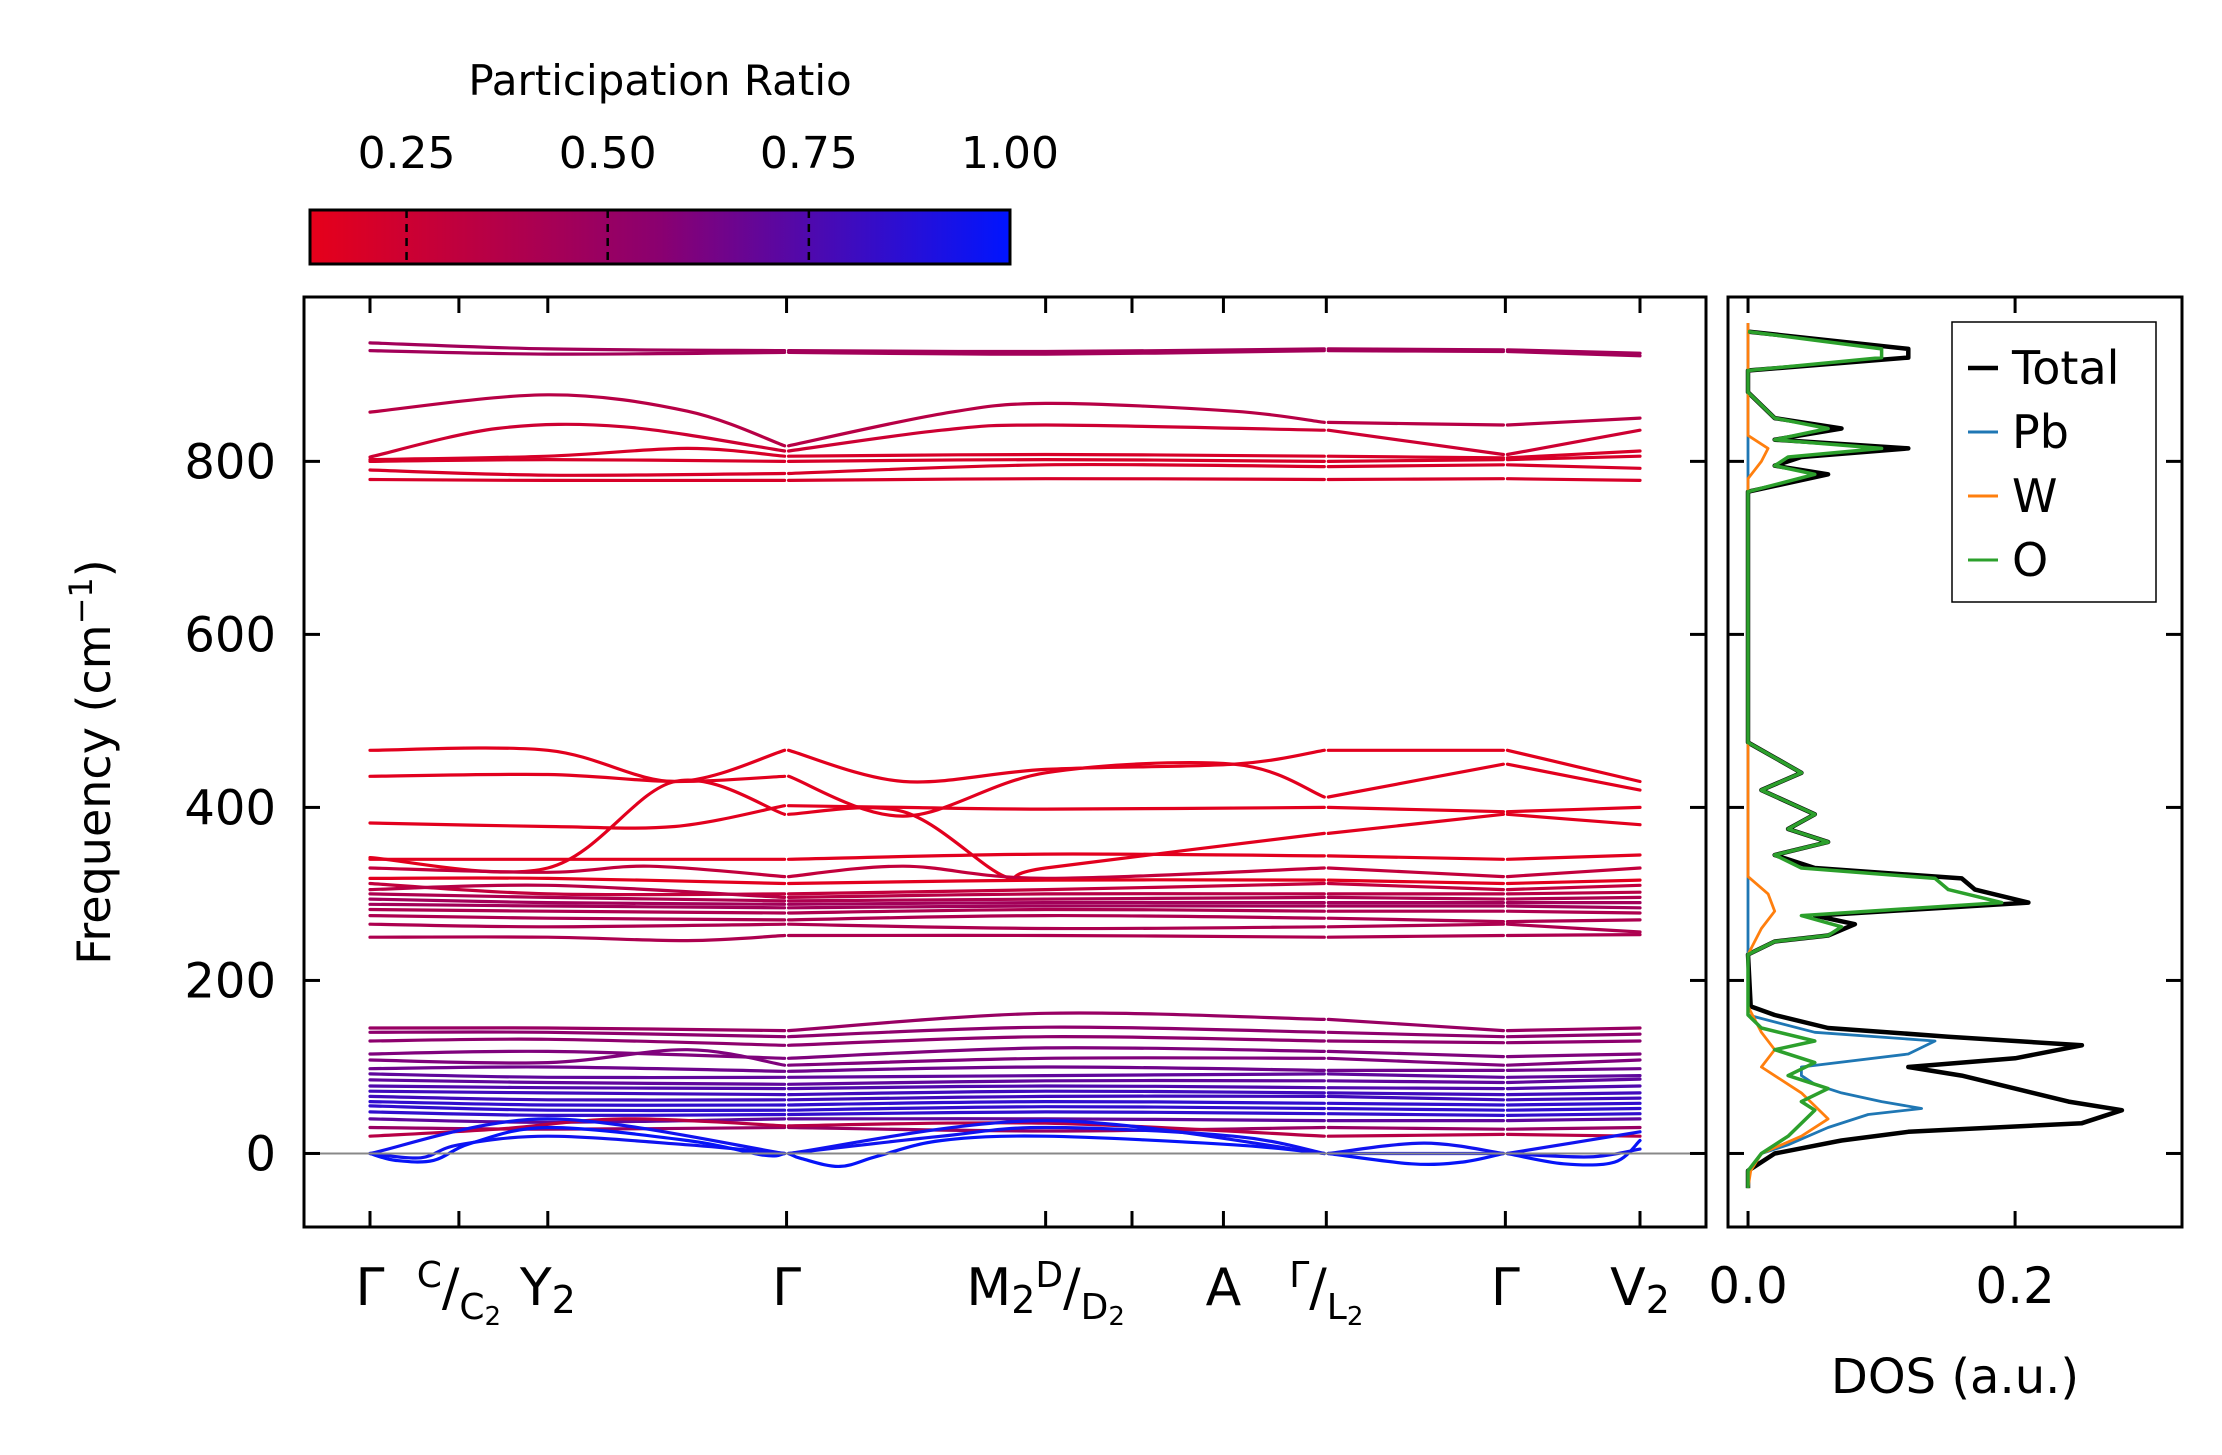 This screenshot has height=1455, width=2222. I want to click on x-axis-label-dos: DOS (a.u.), so click(1955, 1377).